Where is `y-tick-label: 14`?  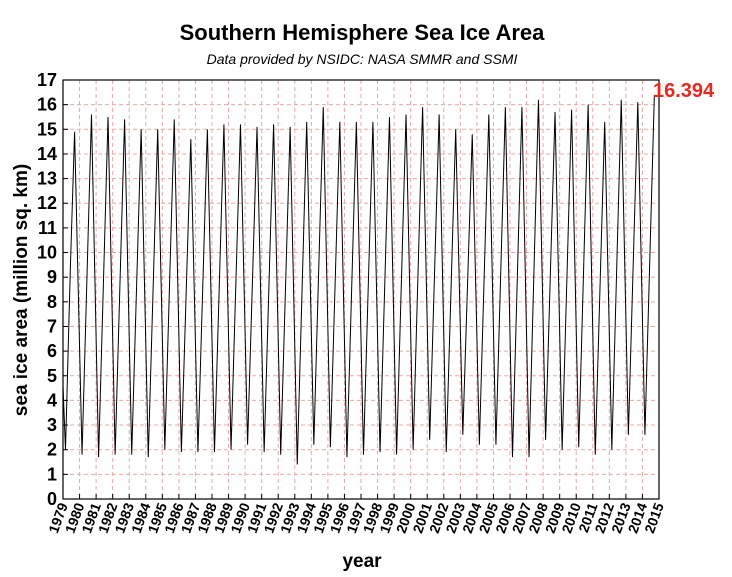 y-tick-label: 14 is located at coordinates (47, 154).